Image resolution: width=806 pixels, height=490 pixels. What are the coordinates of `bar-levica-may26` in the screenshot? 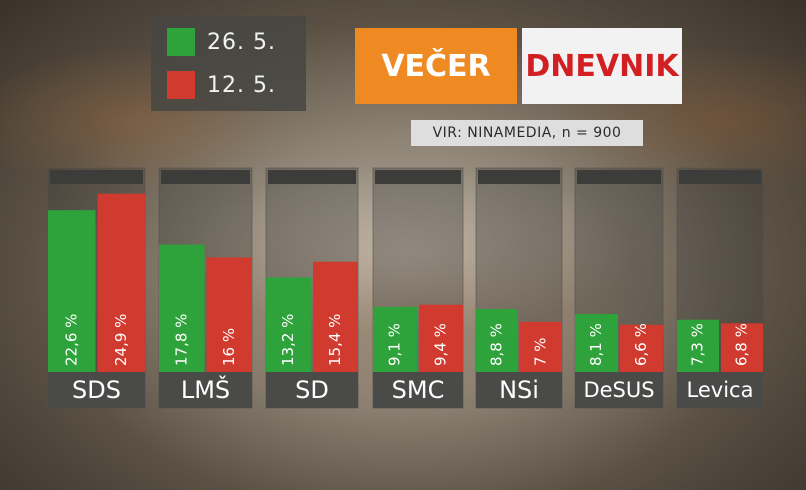 It's located at (698, 345).